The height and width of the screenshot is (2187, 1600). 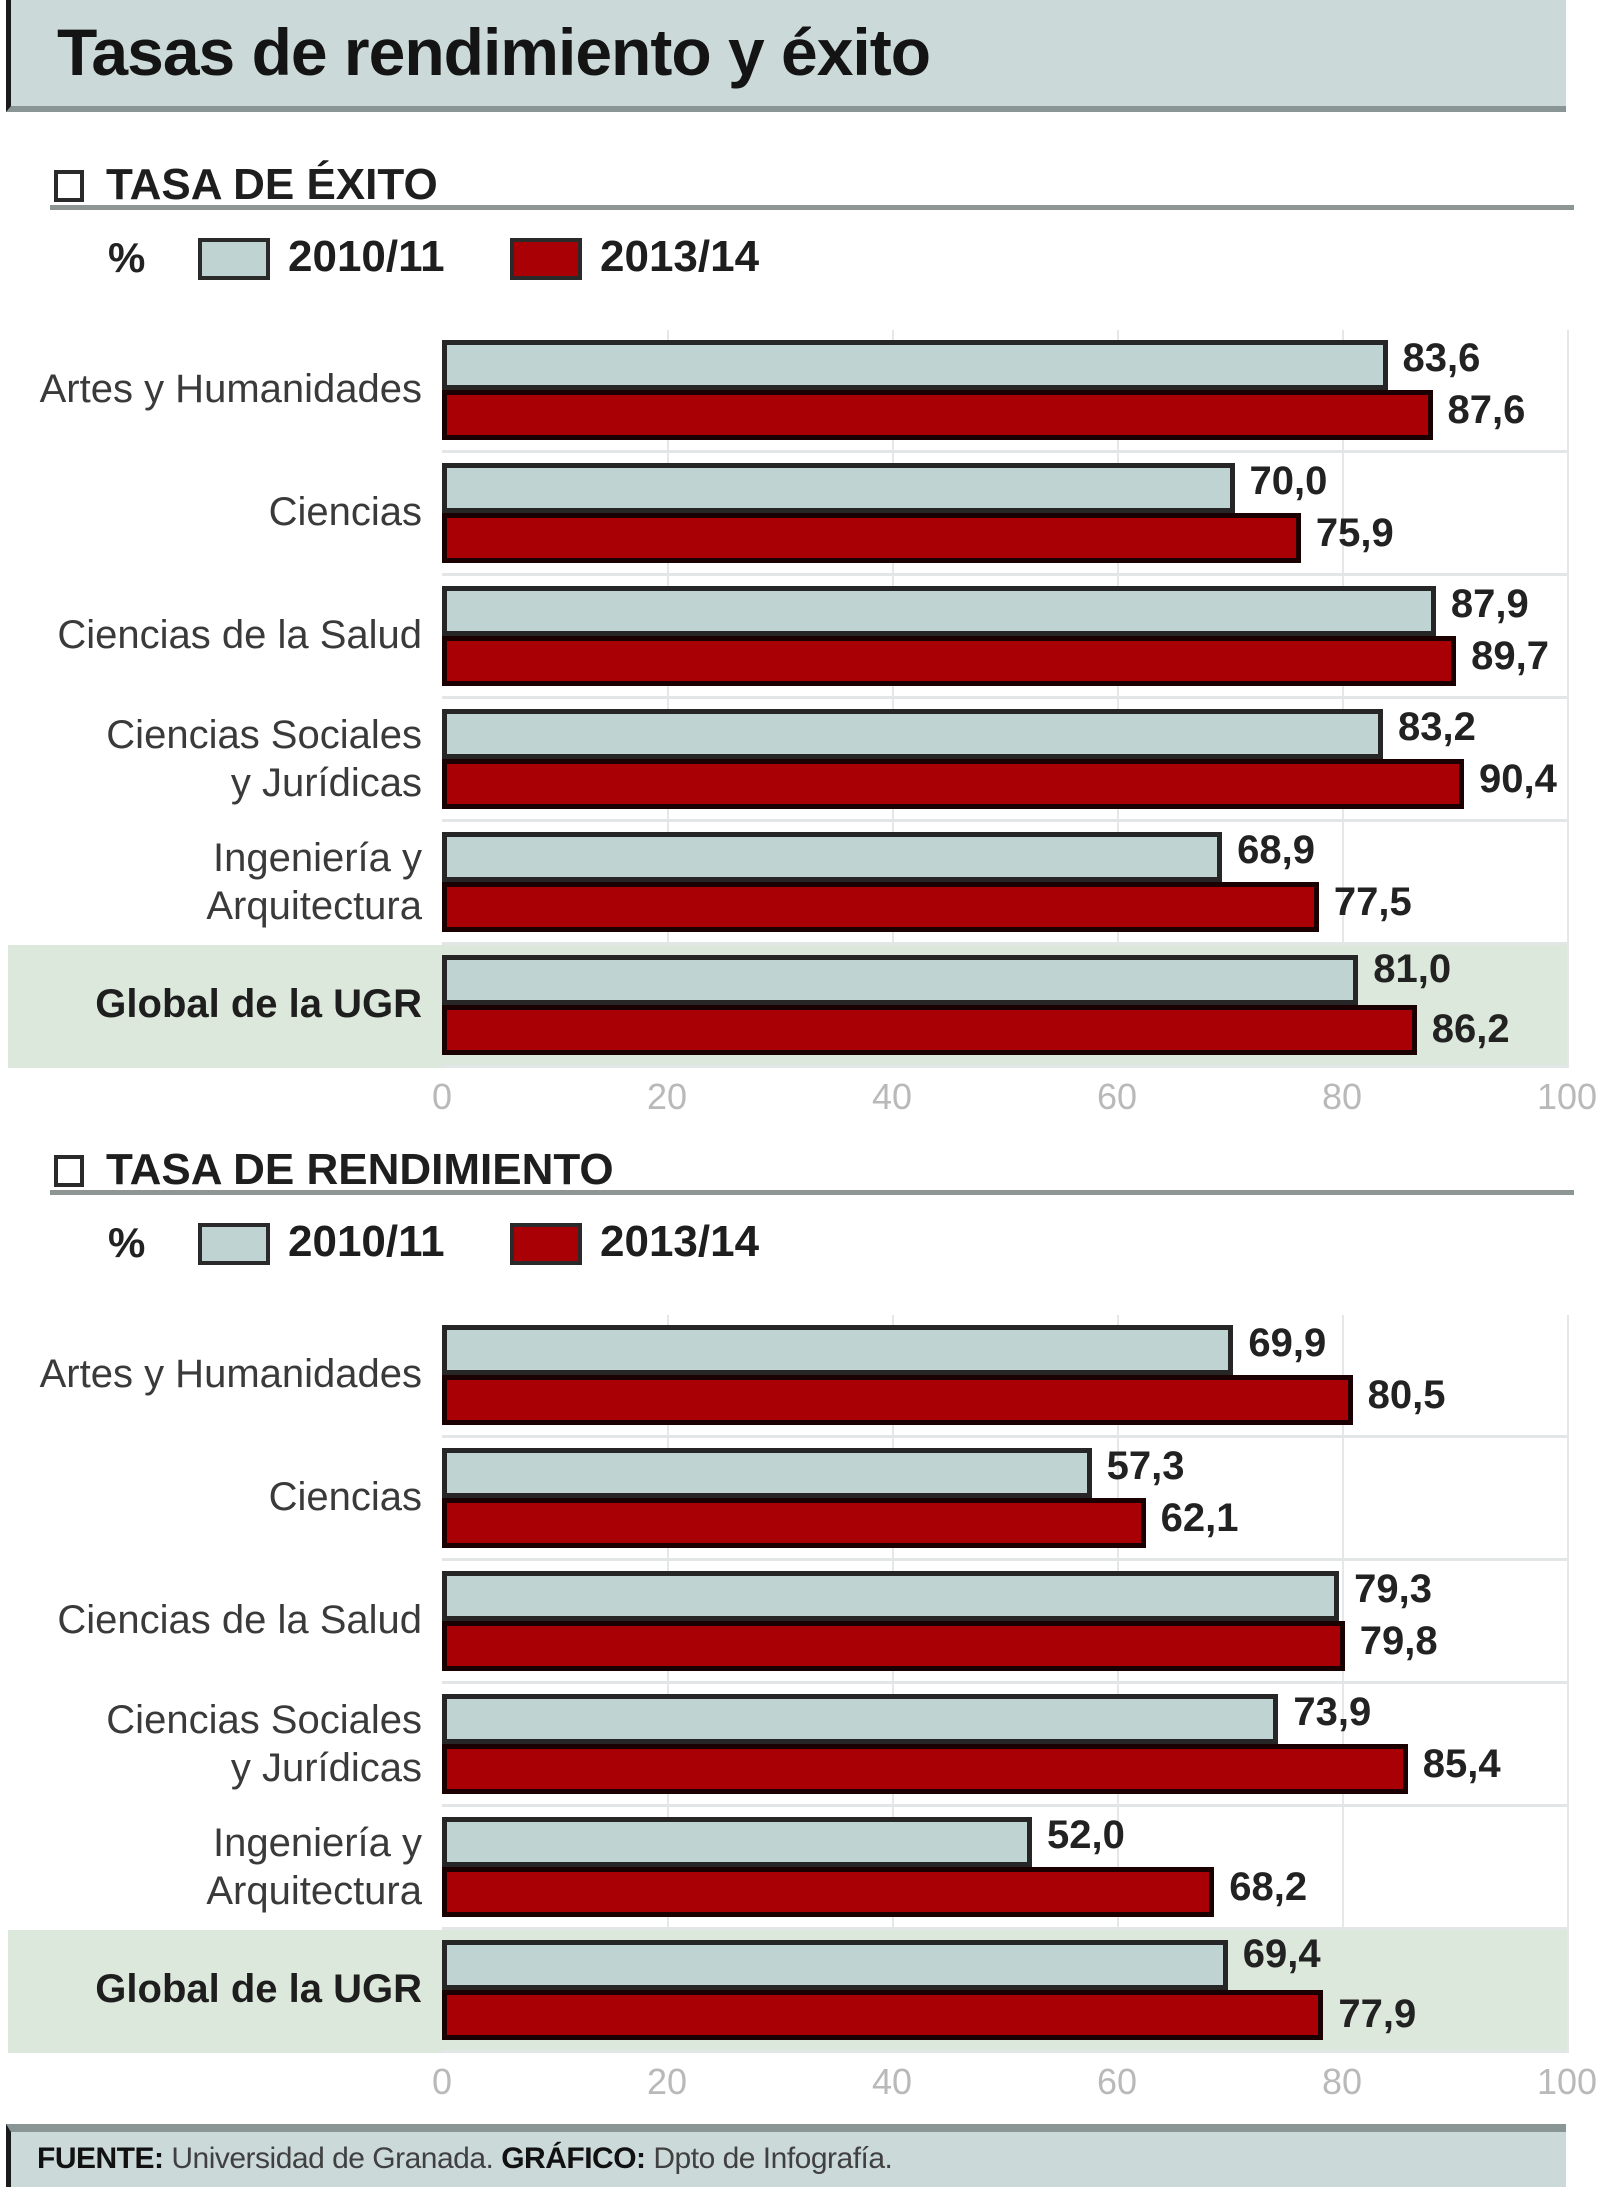 I want to click on axis-tick: 20, so click(x=667, y=2081).